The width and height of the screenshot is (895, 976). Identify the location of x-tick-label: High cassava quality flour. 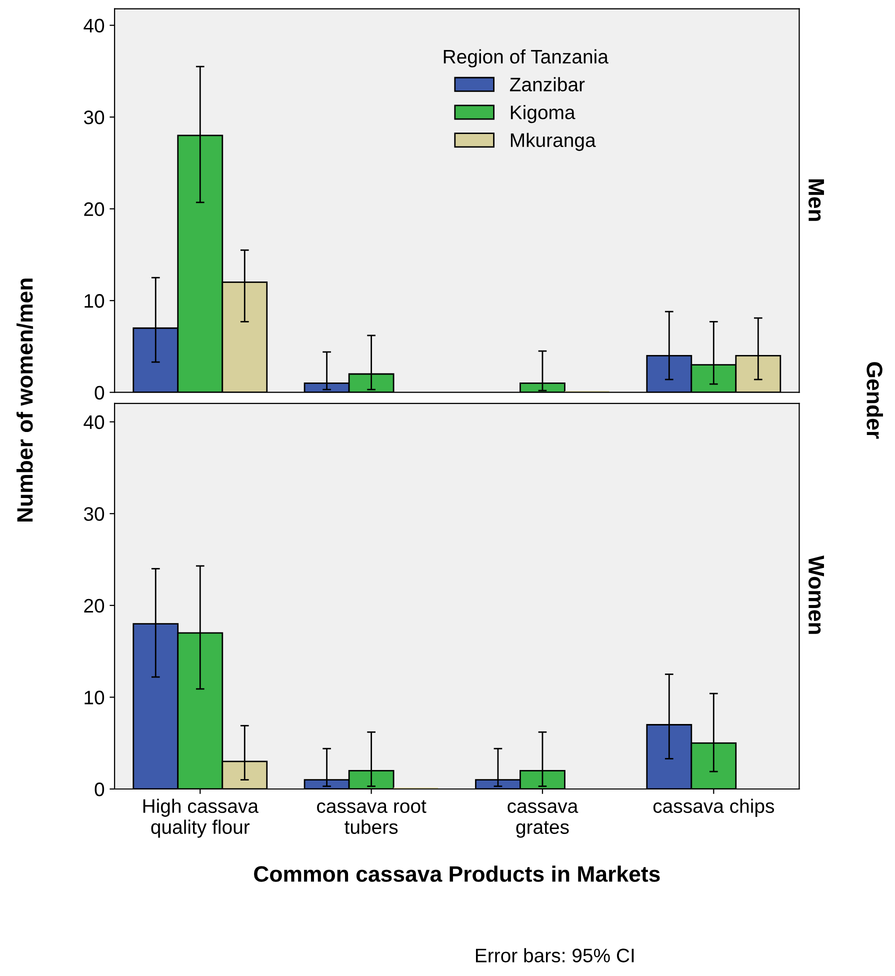
(201, 818).